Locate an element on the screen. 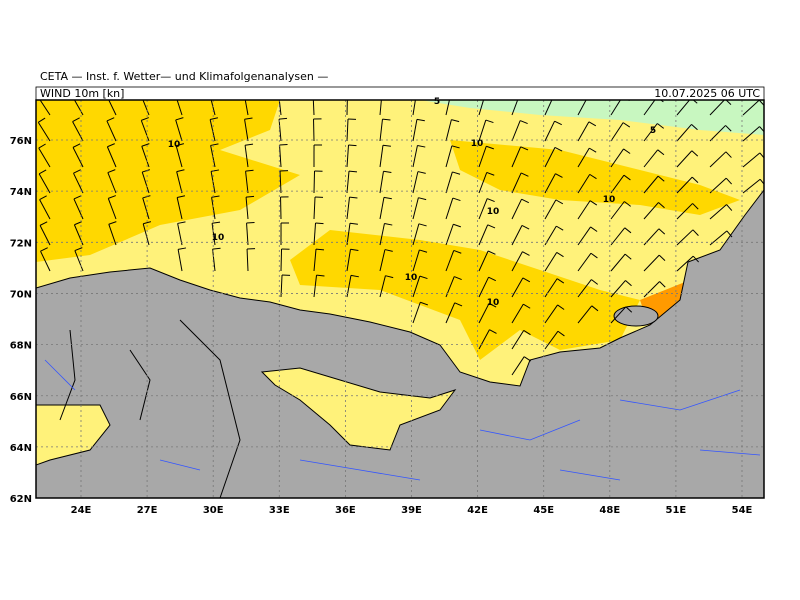 Image resolution: width=800 pixels, height=600 pixels. white-sea is located at coordinates (358, 409).